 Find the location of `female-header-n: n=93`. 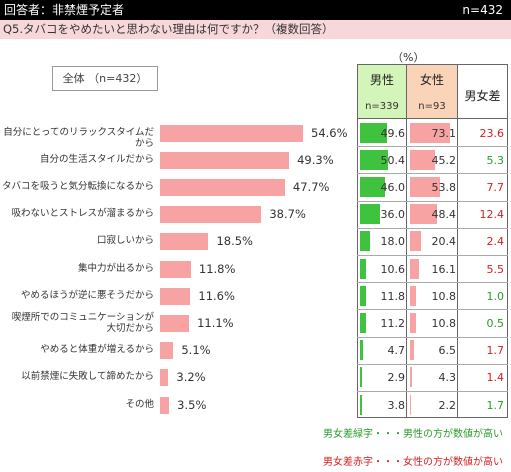

female-header-n: n=93 is located at coordinates (432, 106).